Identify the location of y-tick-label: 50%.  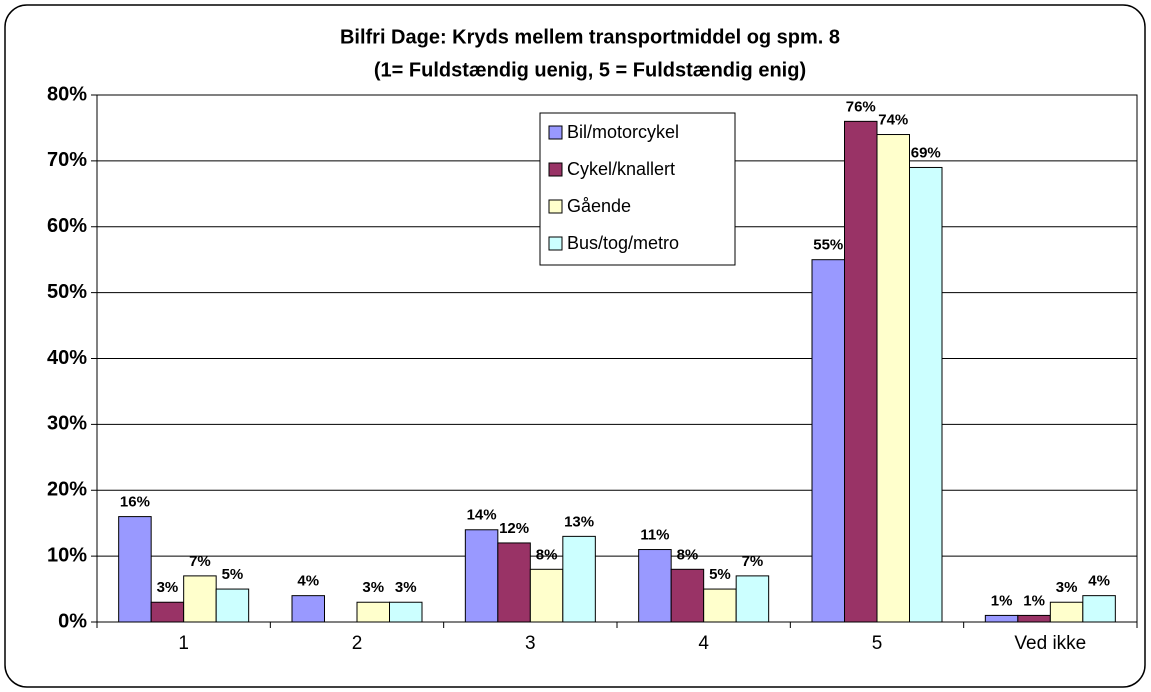
(67, 292).